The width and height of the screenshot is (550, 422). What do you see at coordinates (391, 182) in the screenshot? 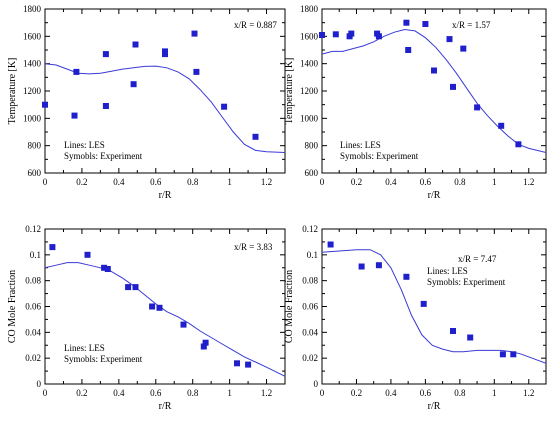
I see `x-tick-label: 0.4` at bounding box center [391, 182].